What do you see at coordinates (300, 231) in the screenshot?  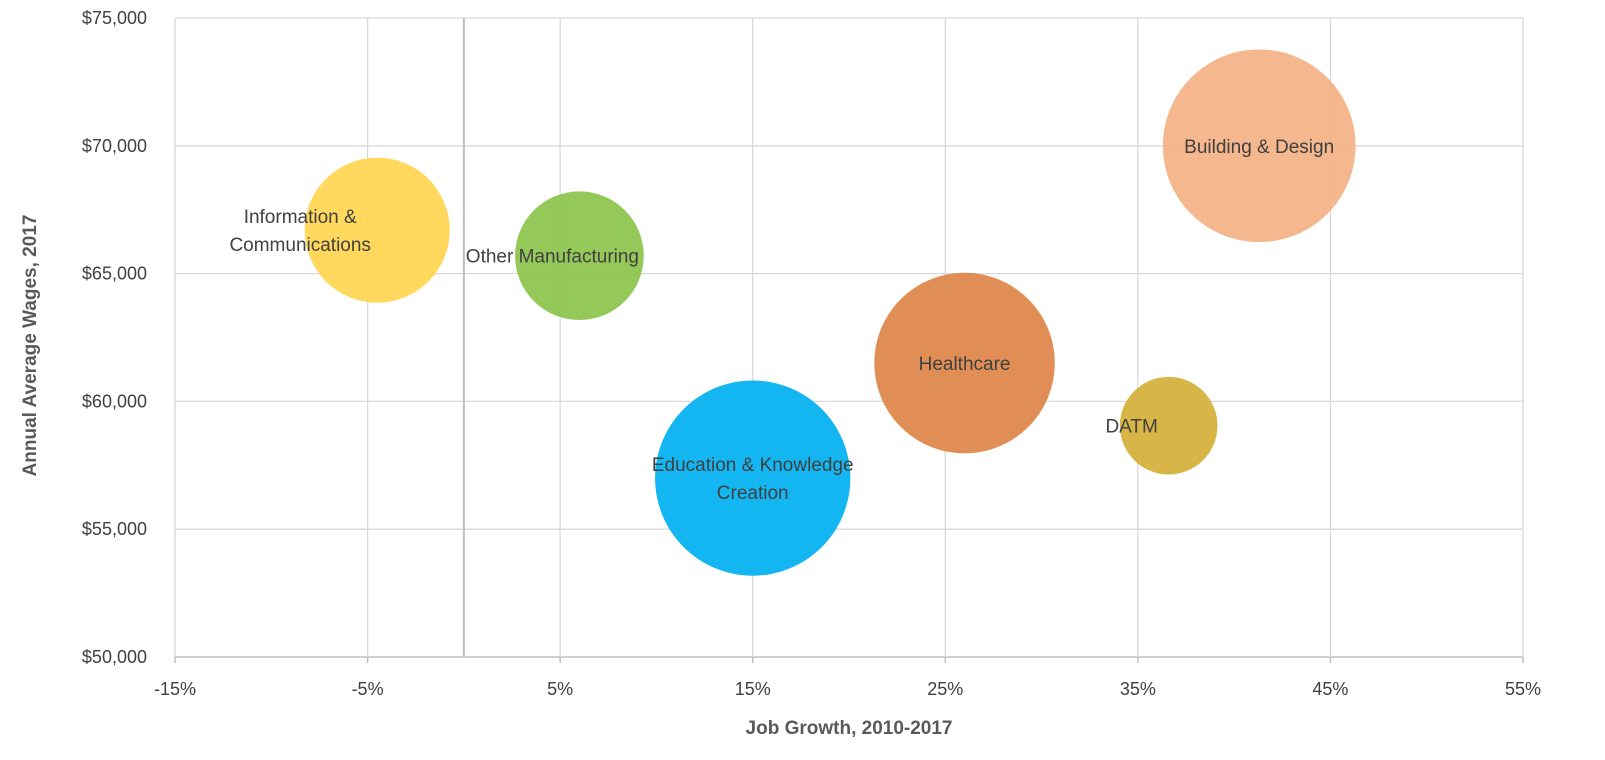 I see `bubble-label: Information & Communications` at bounding box center [300, 231].